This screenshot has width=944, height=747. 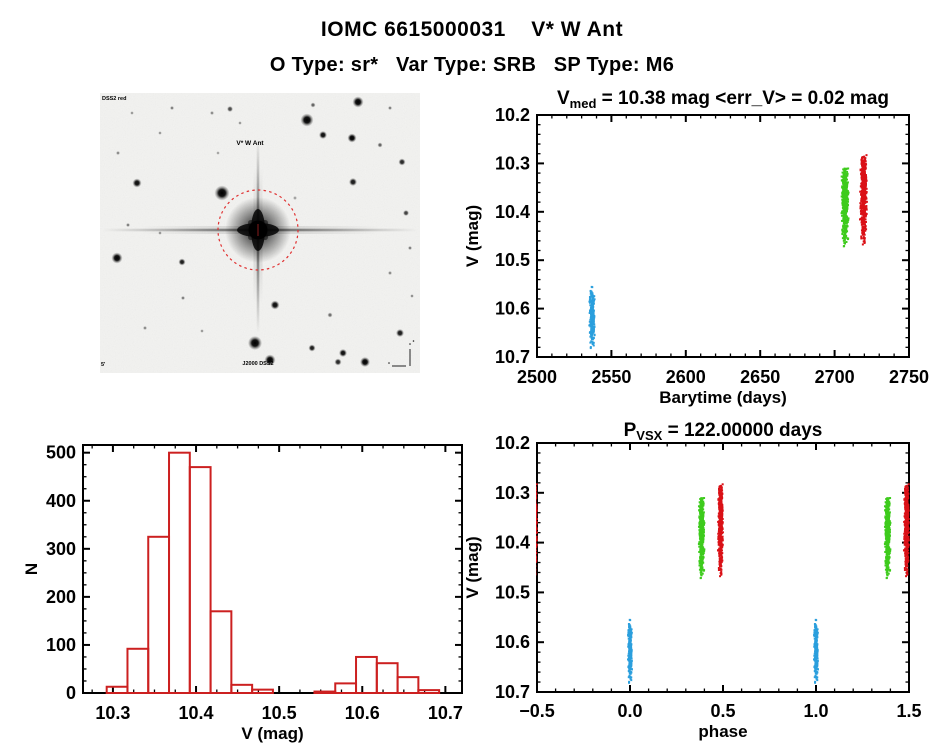 What do you see at coordinates (103, 365) in the screenshot?
I see `scale-label: 5'` at bounding box center [103, 365].